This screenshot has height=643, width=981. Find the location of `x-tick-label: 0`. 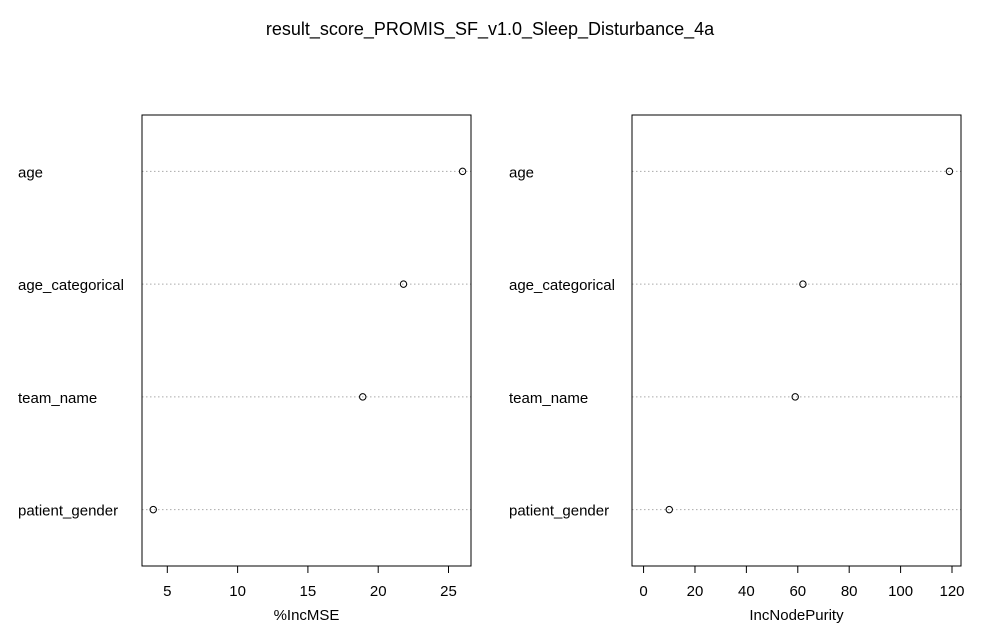

x-tick-label: 0 is located at coordinates (643, 591).